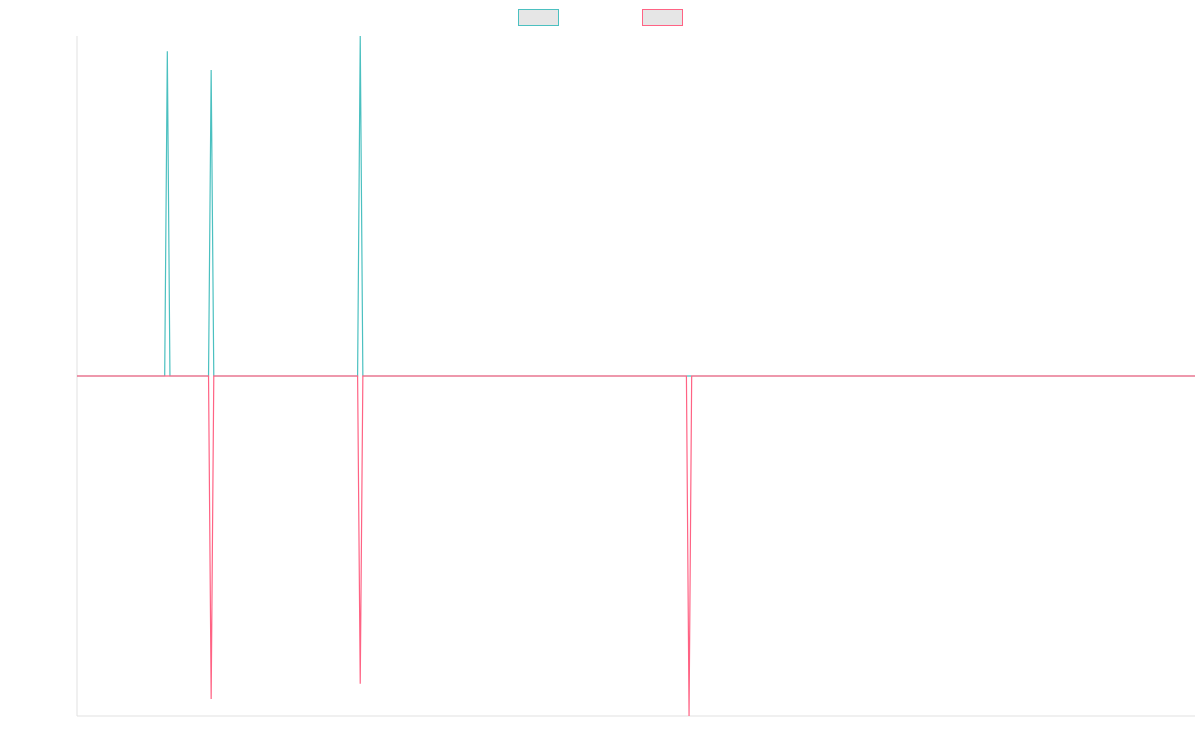 This screenshot has width=1200, height=750. I want to click on legend, so click(600, 17).